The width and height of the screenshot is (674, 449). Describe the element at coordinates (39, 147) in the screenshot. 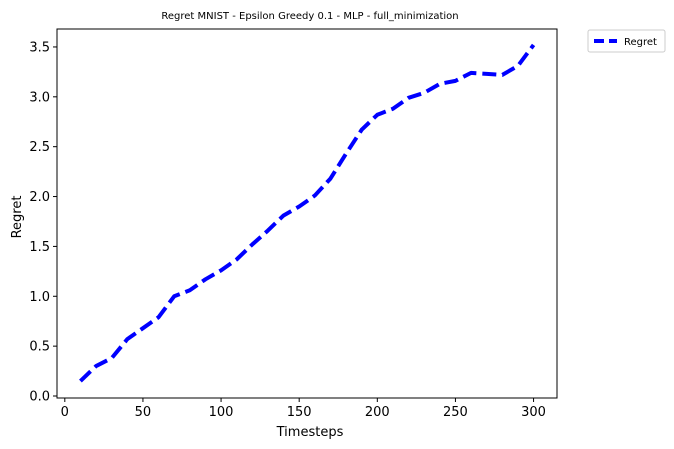

I see `y-tick-label: 2.5` at that location.